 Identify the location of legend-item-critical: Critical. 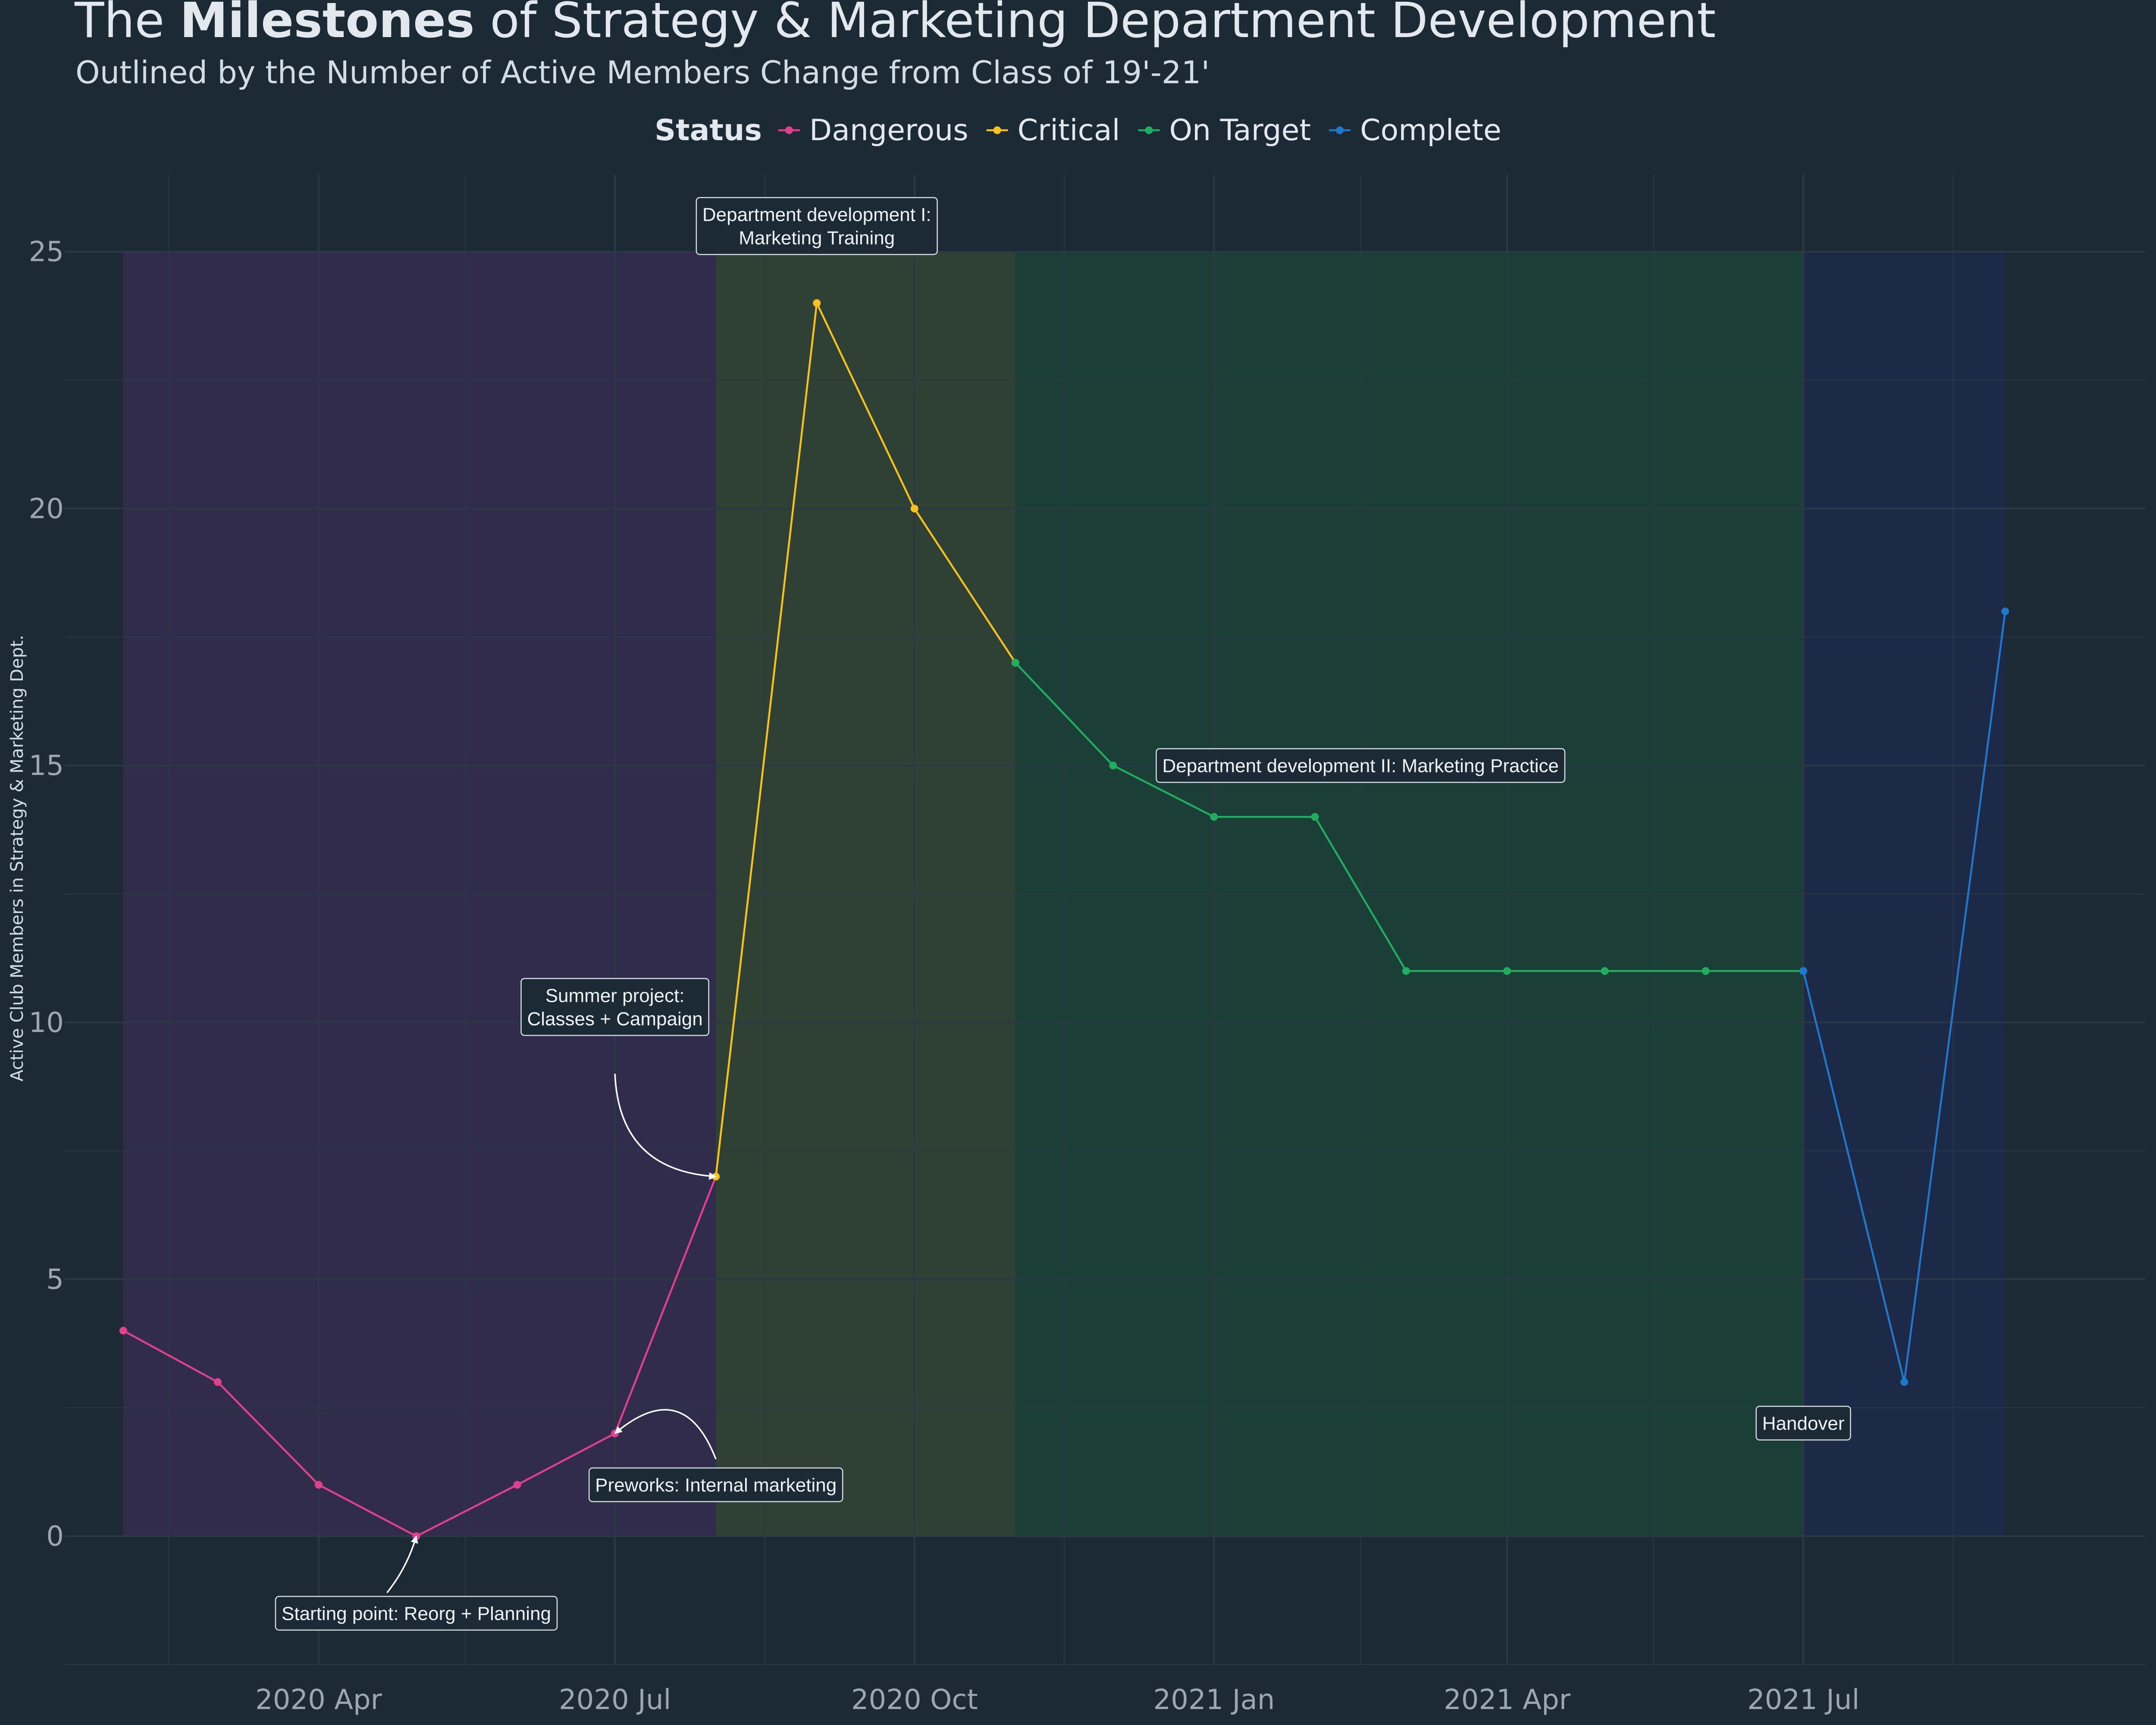
(1053, 130).